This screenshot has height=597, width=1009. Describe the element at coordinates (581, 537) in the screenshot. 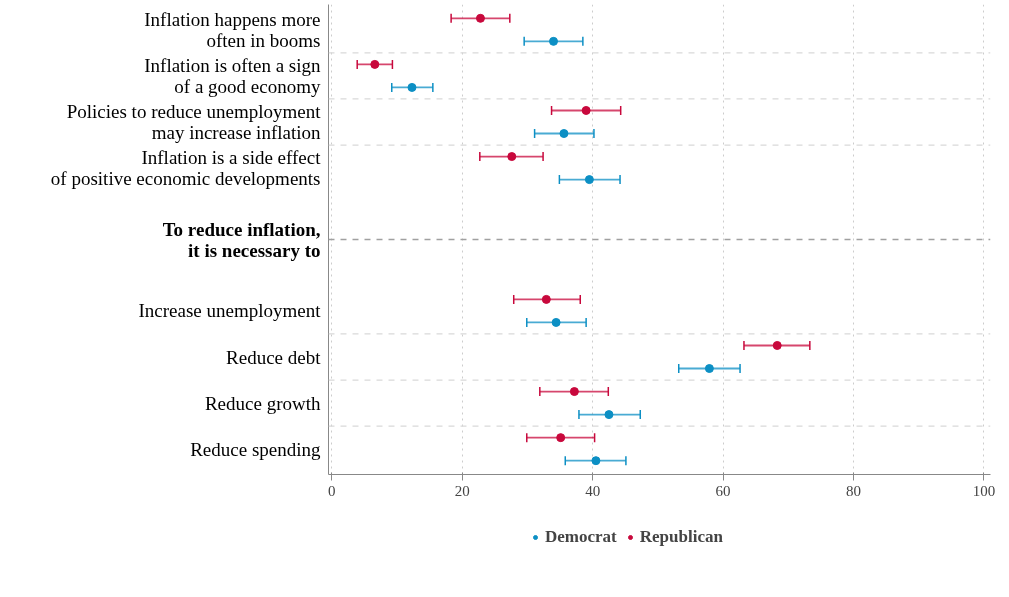

I see `legend-label: Democrat` at that location.